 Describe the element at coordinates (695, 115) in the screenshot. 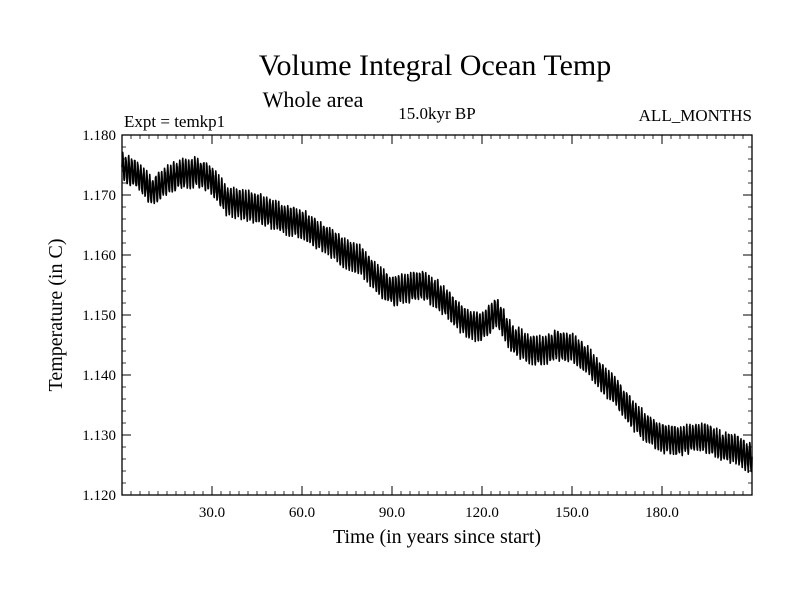

I see `months-label: ALL_MONTHS` at that location.